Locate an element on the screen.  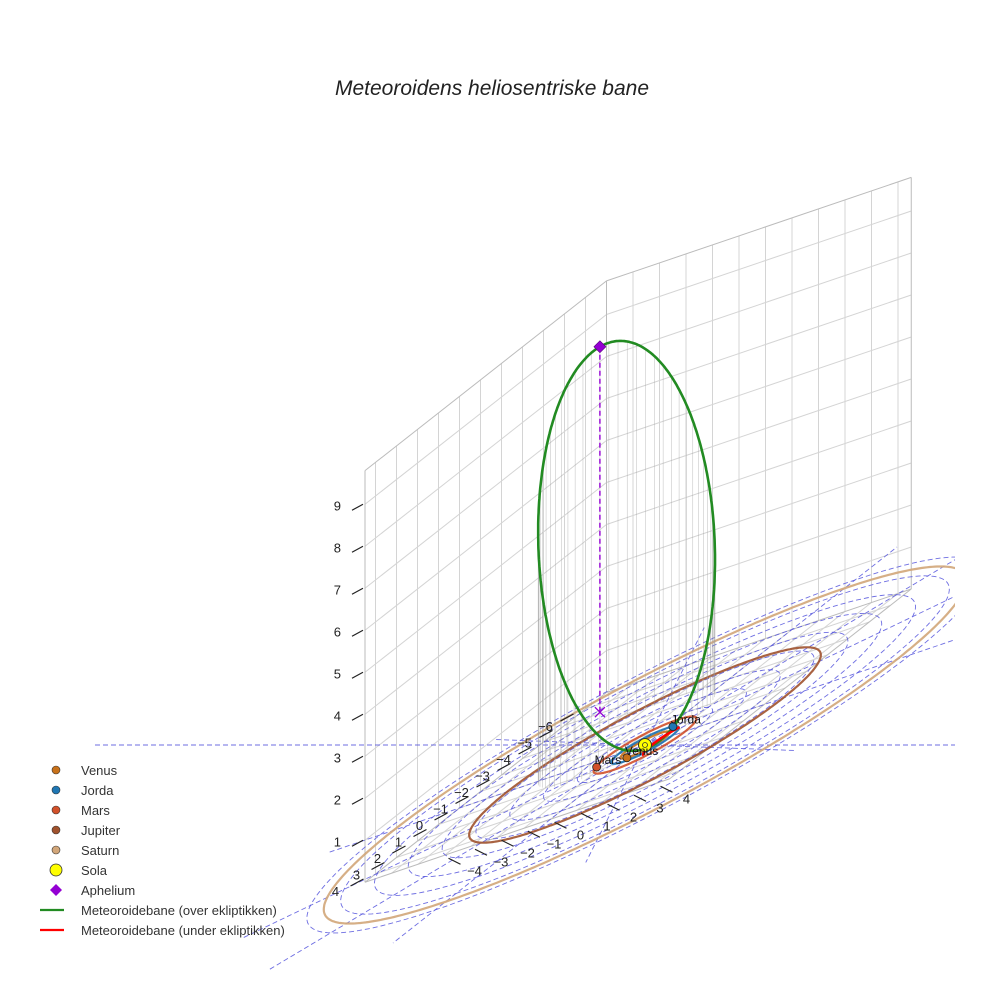
legend-label: Jupiter is located at coordinates (101, 830).